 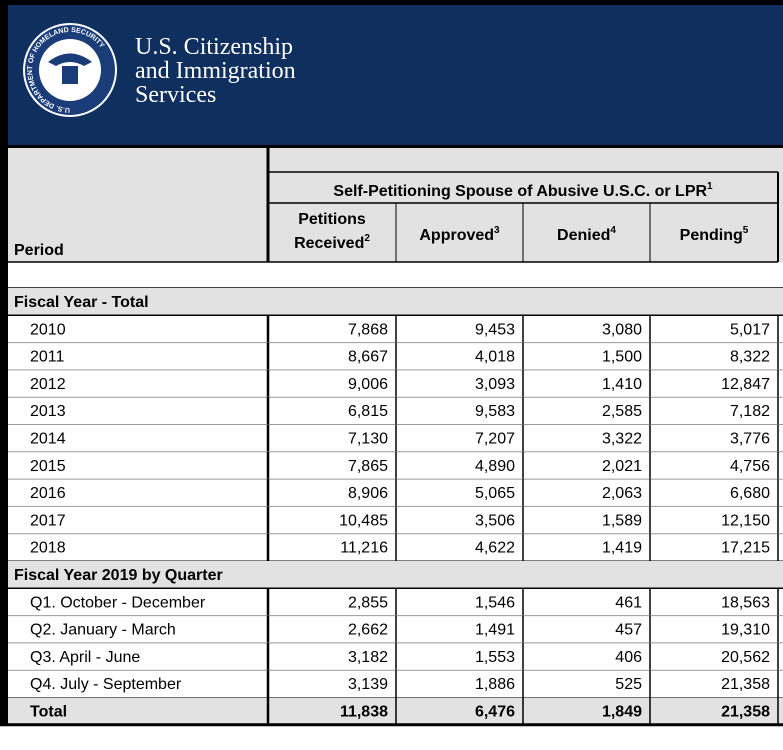 I want to click on cell-value: 4,890, so click(x=495, y=466).